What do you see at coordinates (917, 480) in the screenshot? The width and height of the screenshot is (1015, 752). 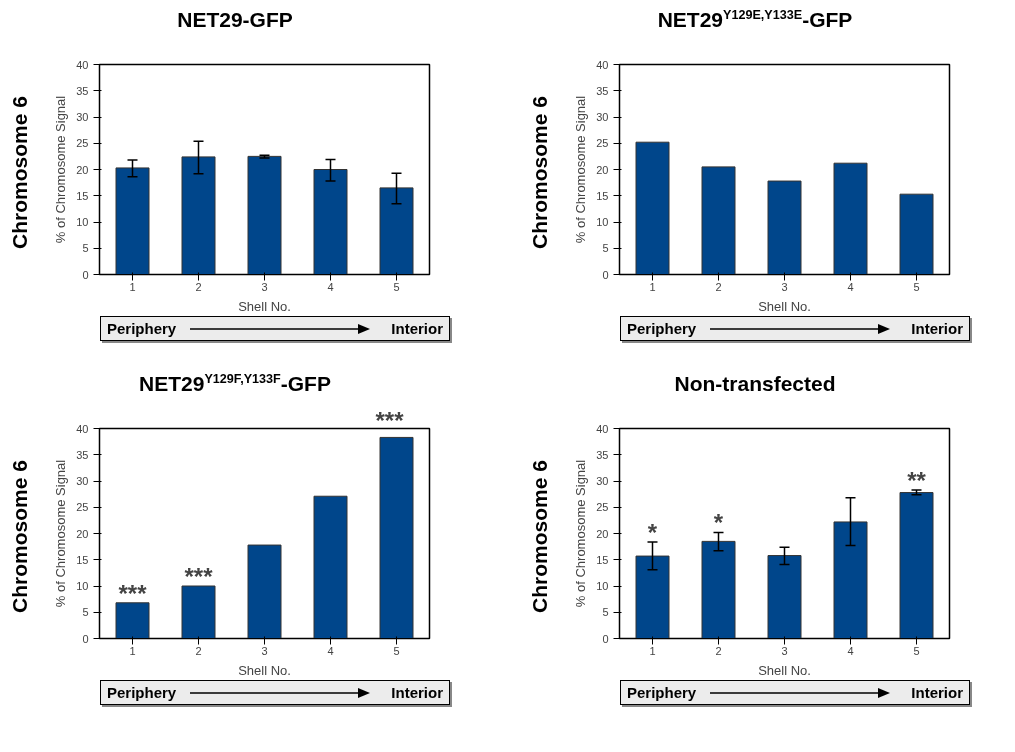 I see `annotation: **` at bounding box center [917, 480].